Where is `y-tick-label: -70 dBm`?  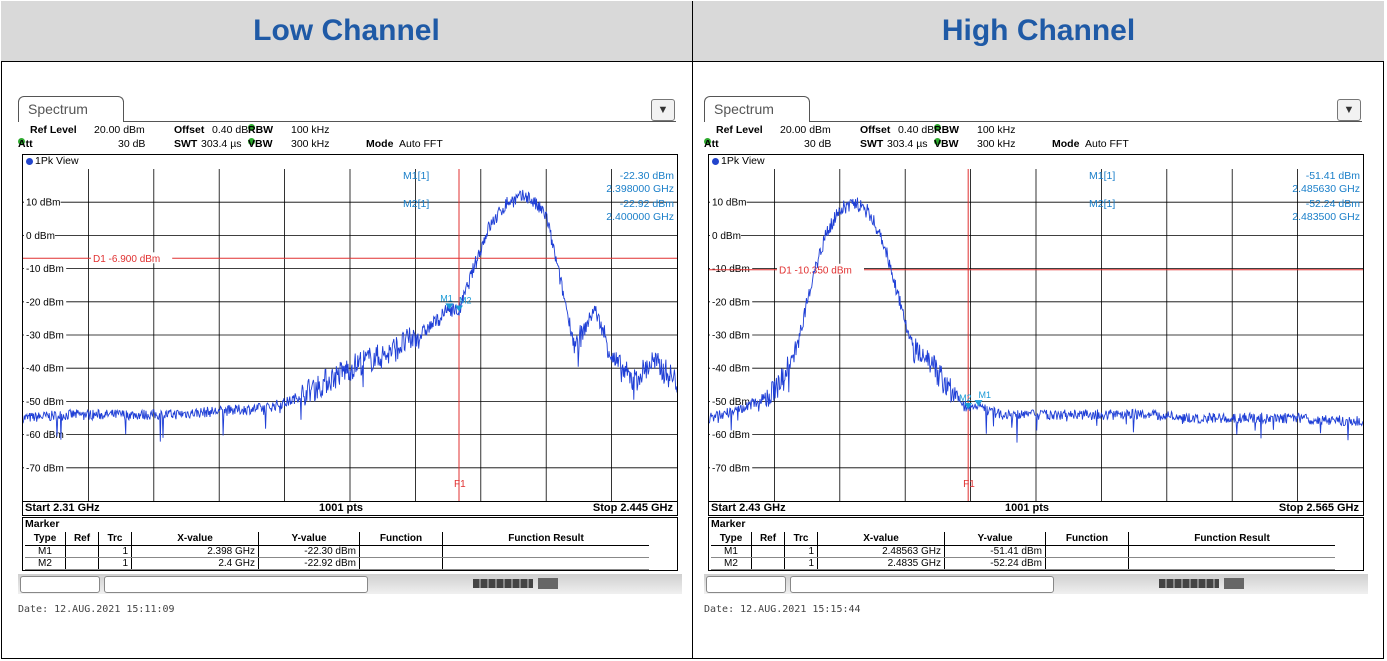
y-tick-label: -70 dBm is located at coordinates (45, 468).